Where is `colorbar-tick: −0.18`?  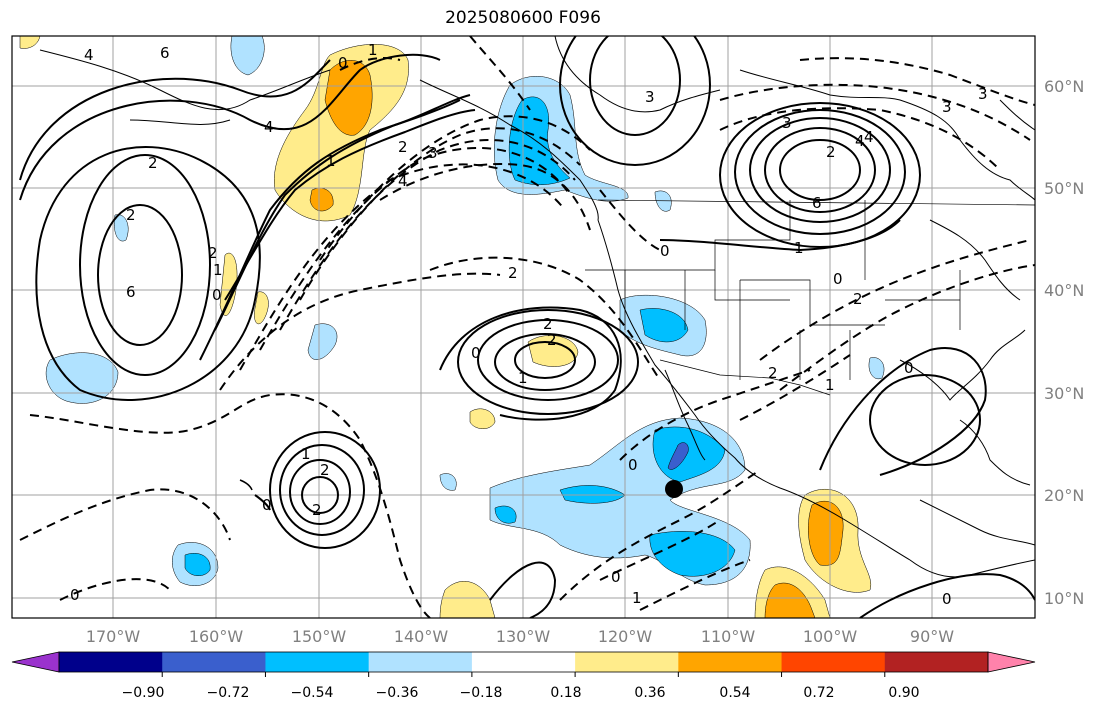 colorbar-tick: −0.18 is located at coordinates (481, 693).